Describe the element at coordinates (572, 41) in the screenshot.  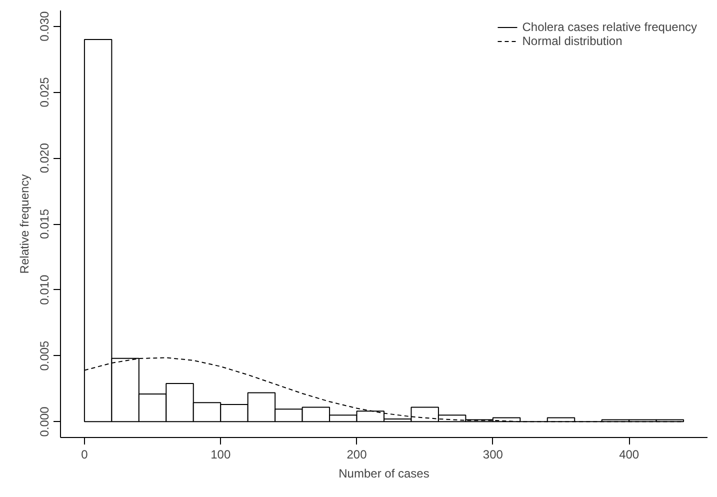
I see `legend-label: Normal distribution` at that location.